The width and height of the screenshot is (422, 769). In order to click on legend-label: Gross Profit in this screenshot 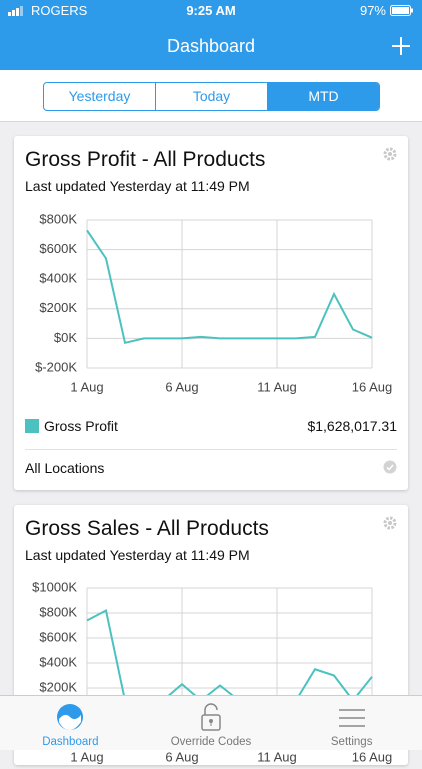, I will do `click(81, 426)`.